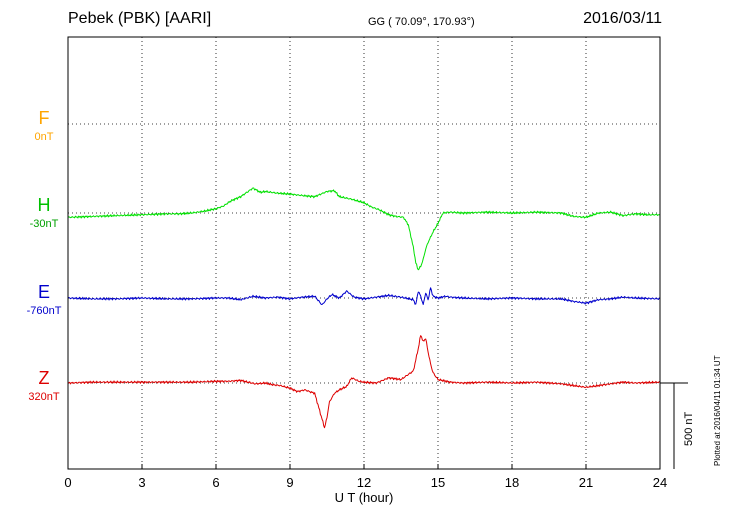 This screenshot has width=730, height=520. I want to click on scale-bar: 500 nT, so click(677, 425).